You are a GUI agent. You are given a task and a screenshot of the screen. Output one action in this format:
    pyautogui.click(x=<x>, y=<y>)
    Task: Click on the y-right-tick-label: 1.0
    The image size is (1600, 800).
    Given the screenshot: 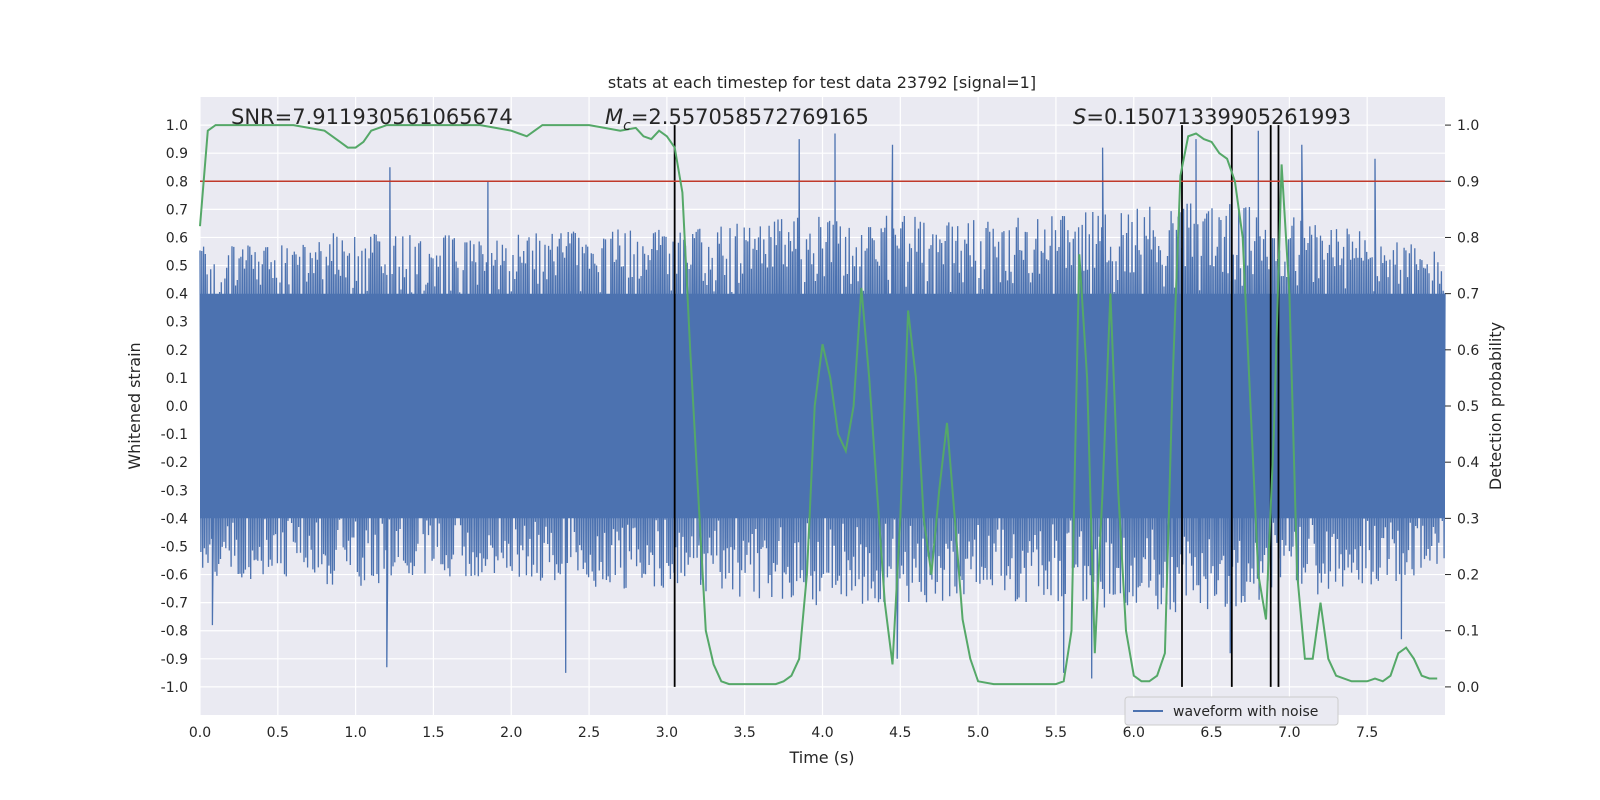 What is the action you would take?
    pyautogui.click(x=1468, y=126)
    